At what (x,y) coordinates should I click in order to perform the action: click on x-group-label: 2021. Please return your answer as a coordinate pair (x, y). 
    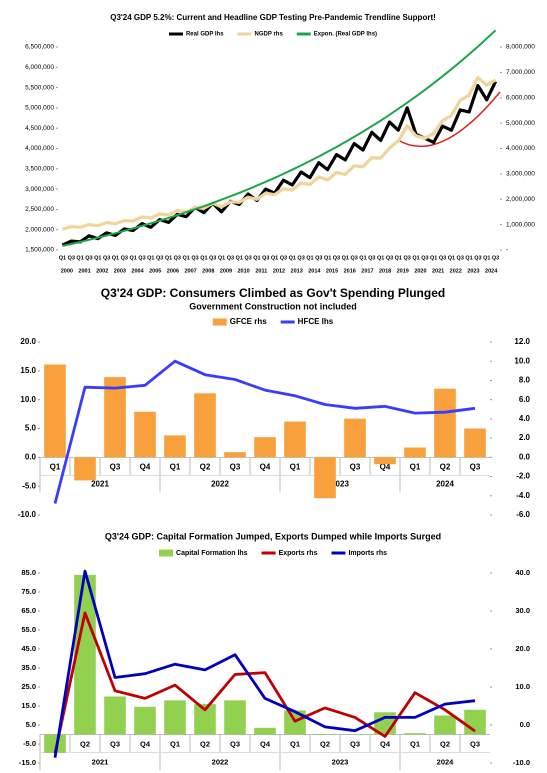
    Looking at the image, I should click on (100, 483).